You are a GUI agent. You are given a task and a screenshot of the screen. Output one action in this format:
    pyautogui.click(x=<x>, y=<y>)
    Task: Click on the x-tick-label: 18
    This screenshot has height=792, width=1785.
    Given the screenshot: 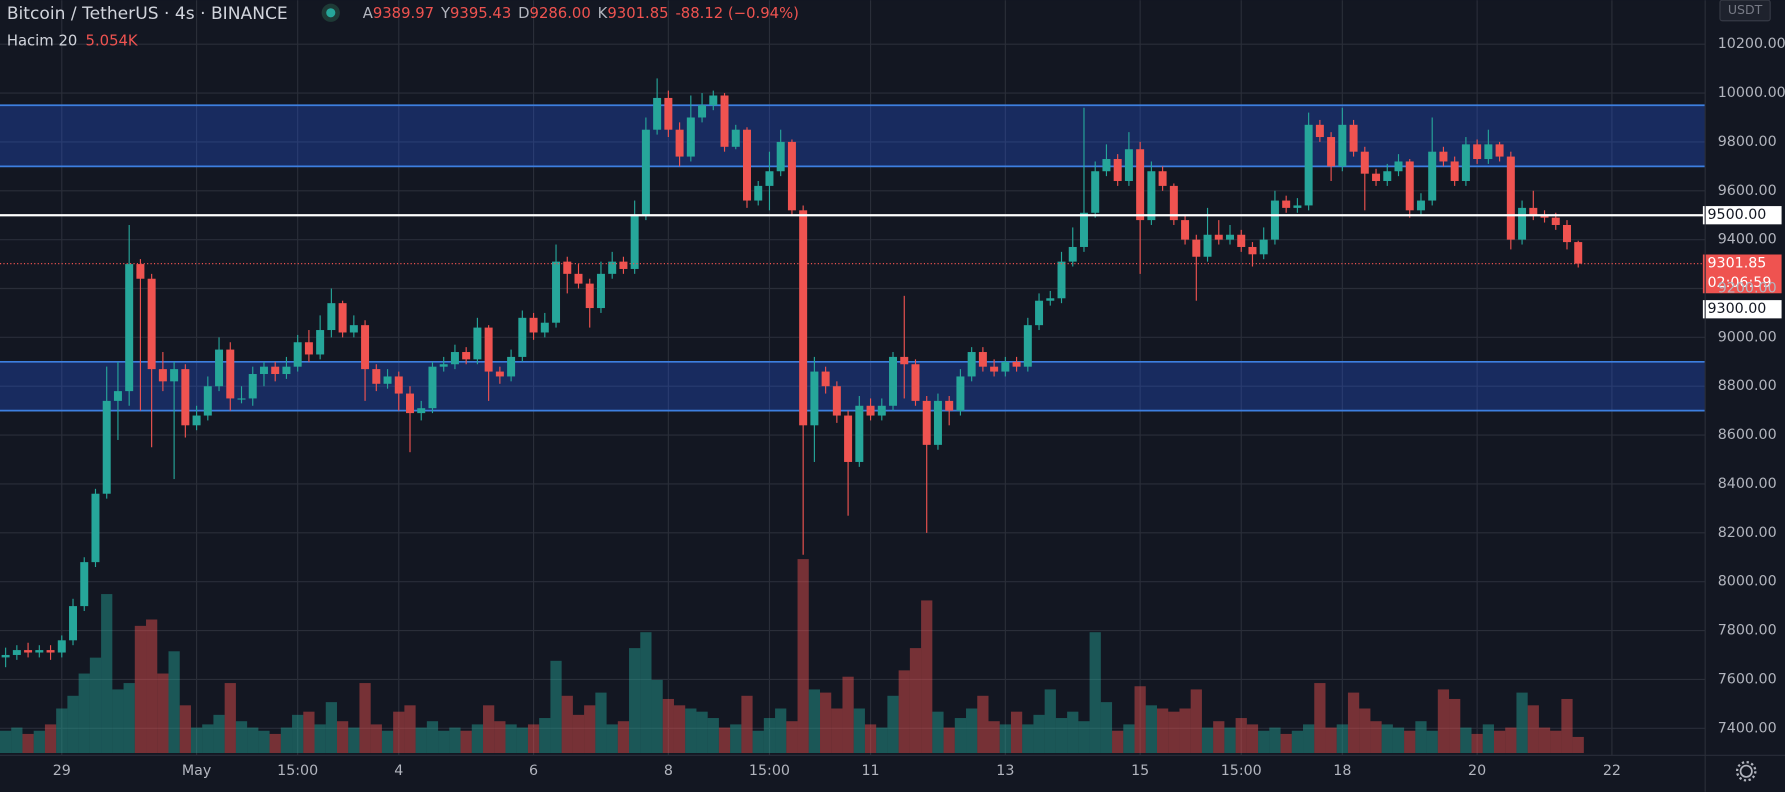 What is the action you would take?
    pyautogui.click(x=1342, y=771)
    